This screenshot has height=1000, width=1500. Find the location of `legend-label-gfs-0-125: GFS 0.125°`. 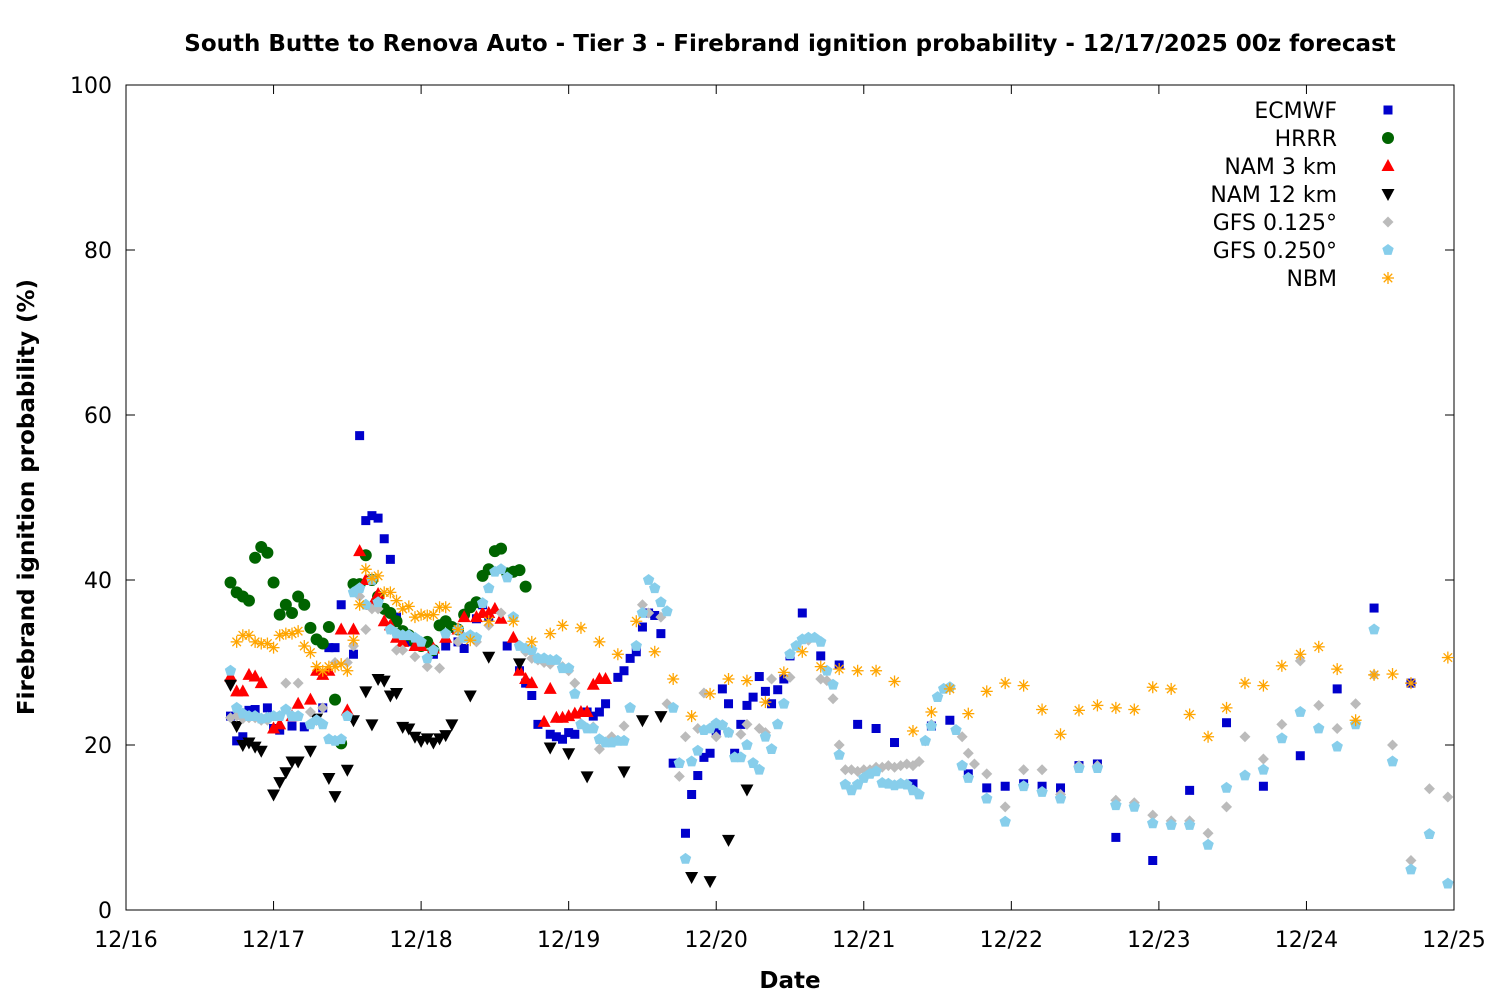

legend-label-gfs-0-125: GFS 0.125° is located at coordinates (1275, 223).